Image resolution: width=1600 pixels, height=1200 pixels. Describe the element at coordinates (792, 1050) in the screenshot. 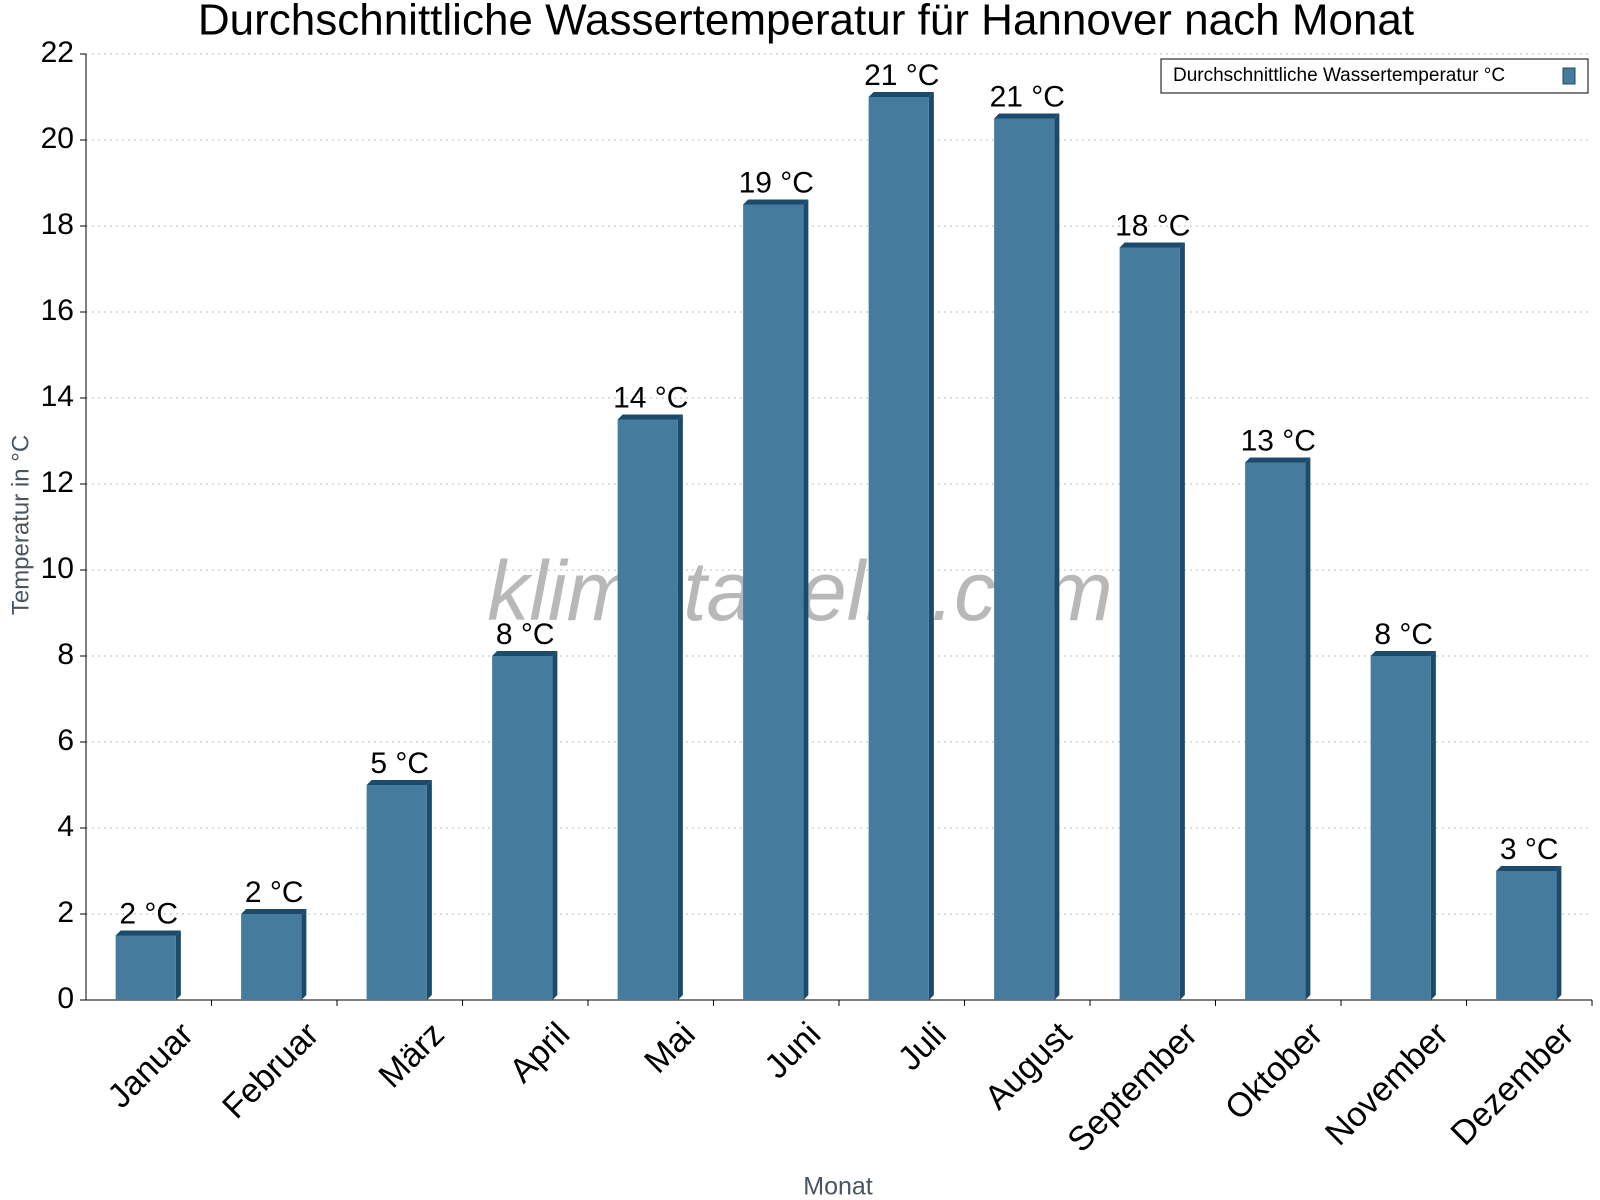

I see `x-tick-label: Juni` at that location.